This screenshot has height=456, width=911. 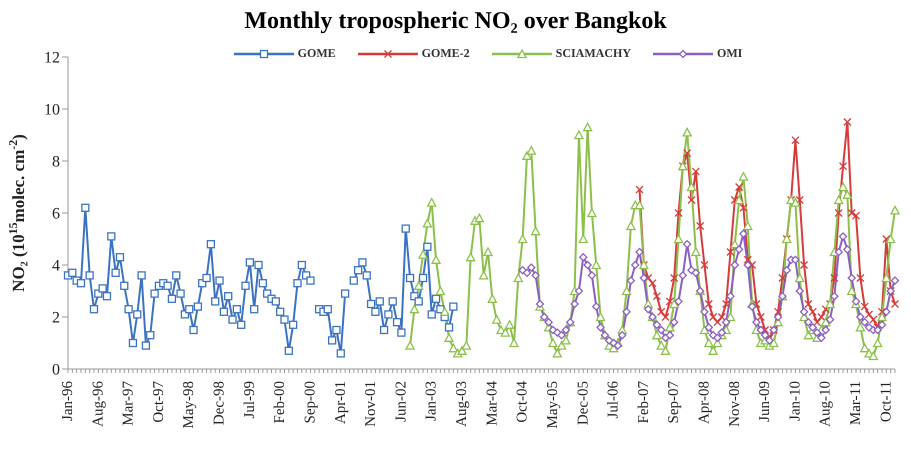 What do you see at coordinates (674, 402) in the screenshot?
I see `x-tick-label: Sep-07` at bounding box center [674, 402].